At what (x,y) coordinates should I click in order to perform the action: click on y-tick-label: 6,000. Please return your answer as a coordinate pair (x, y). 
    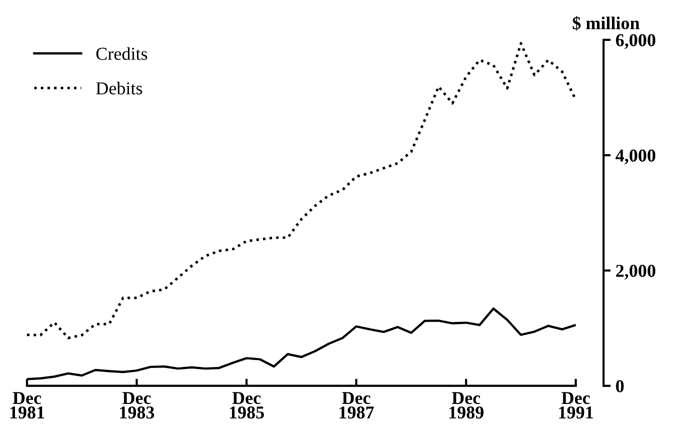
    Looking at the image, I should click on (636, 41).